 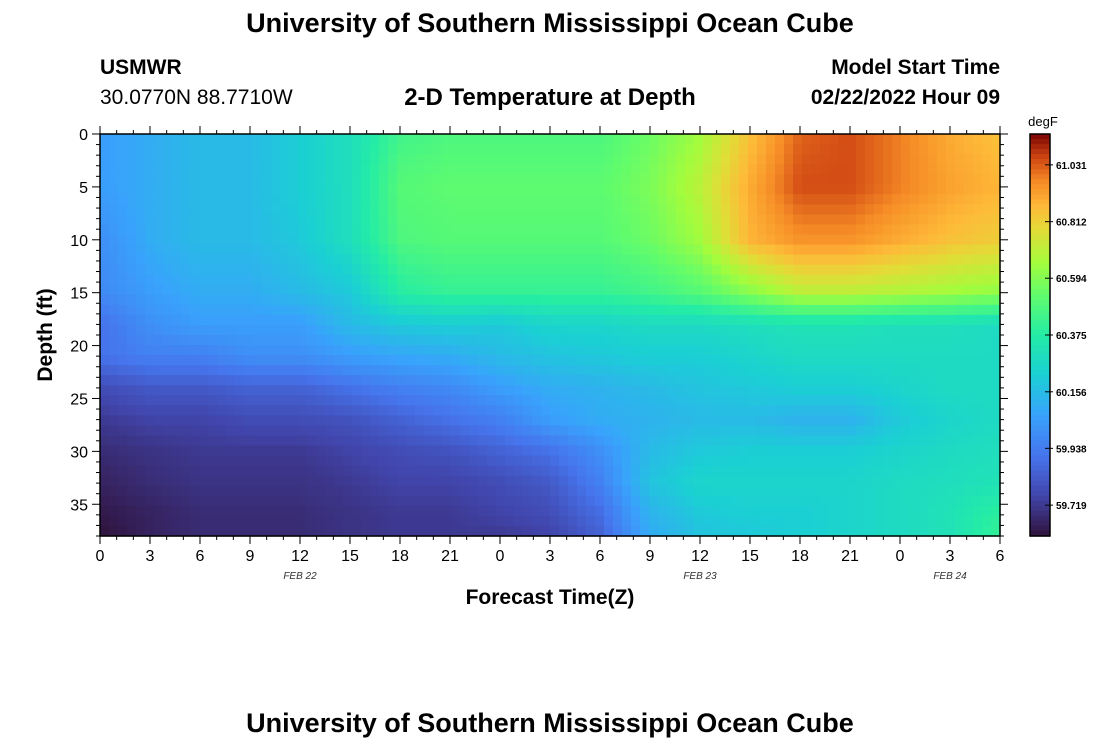 I want to click on x-tick-label: 18, so click(x=400, y=556).